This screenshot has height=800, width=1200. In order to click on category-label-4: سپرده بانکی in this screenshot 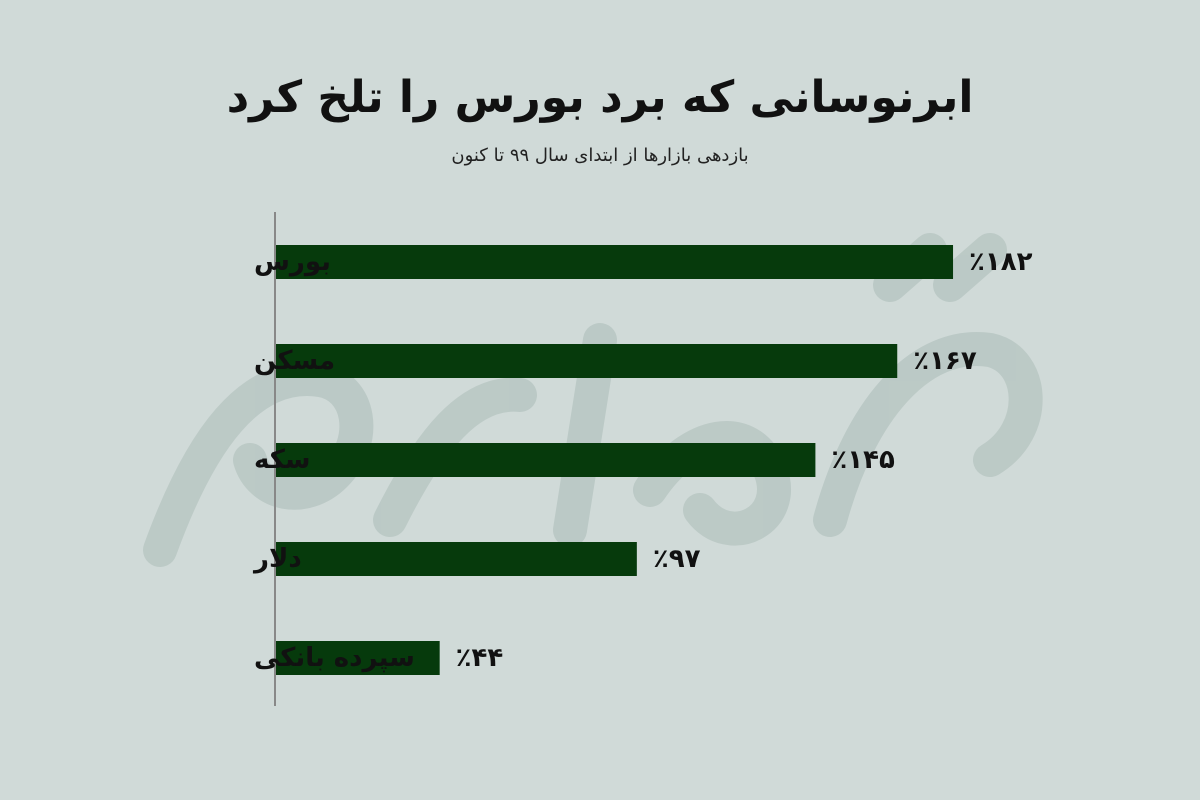, I will do `click(334, 658)`.